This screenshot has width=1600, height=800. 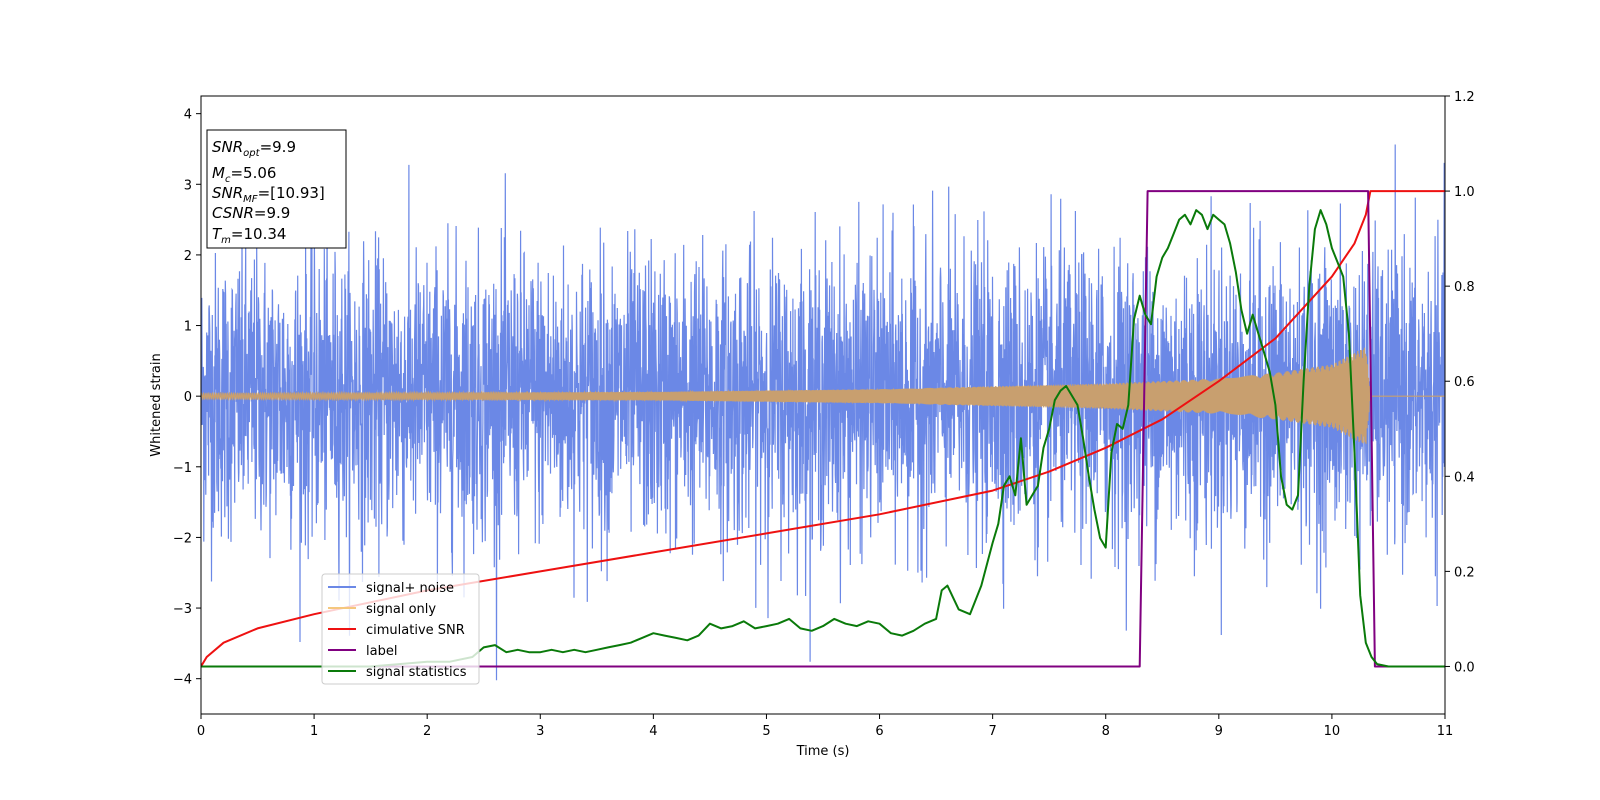 I want to click on x-tick-label: 8, so click(x=1106, y=731).